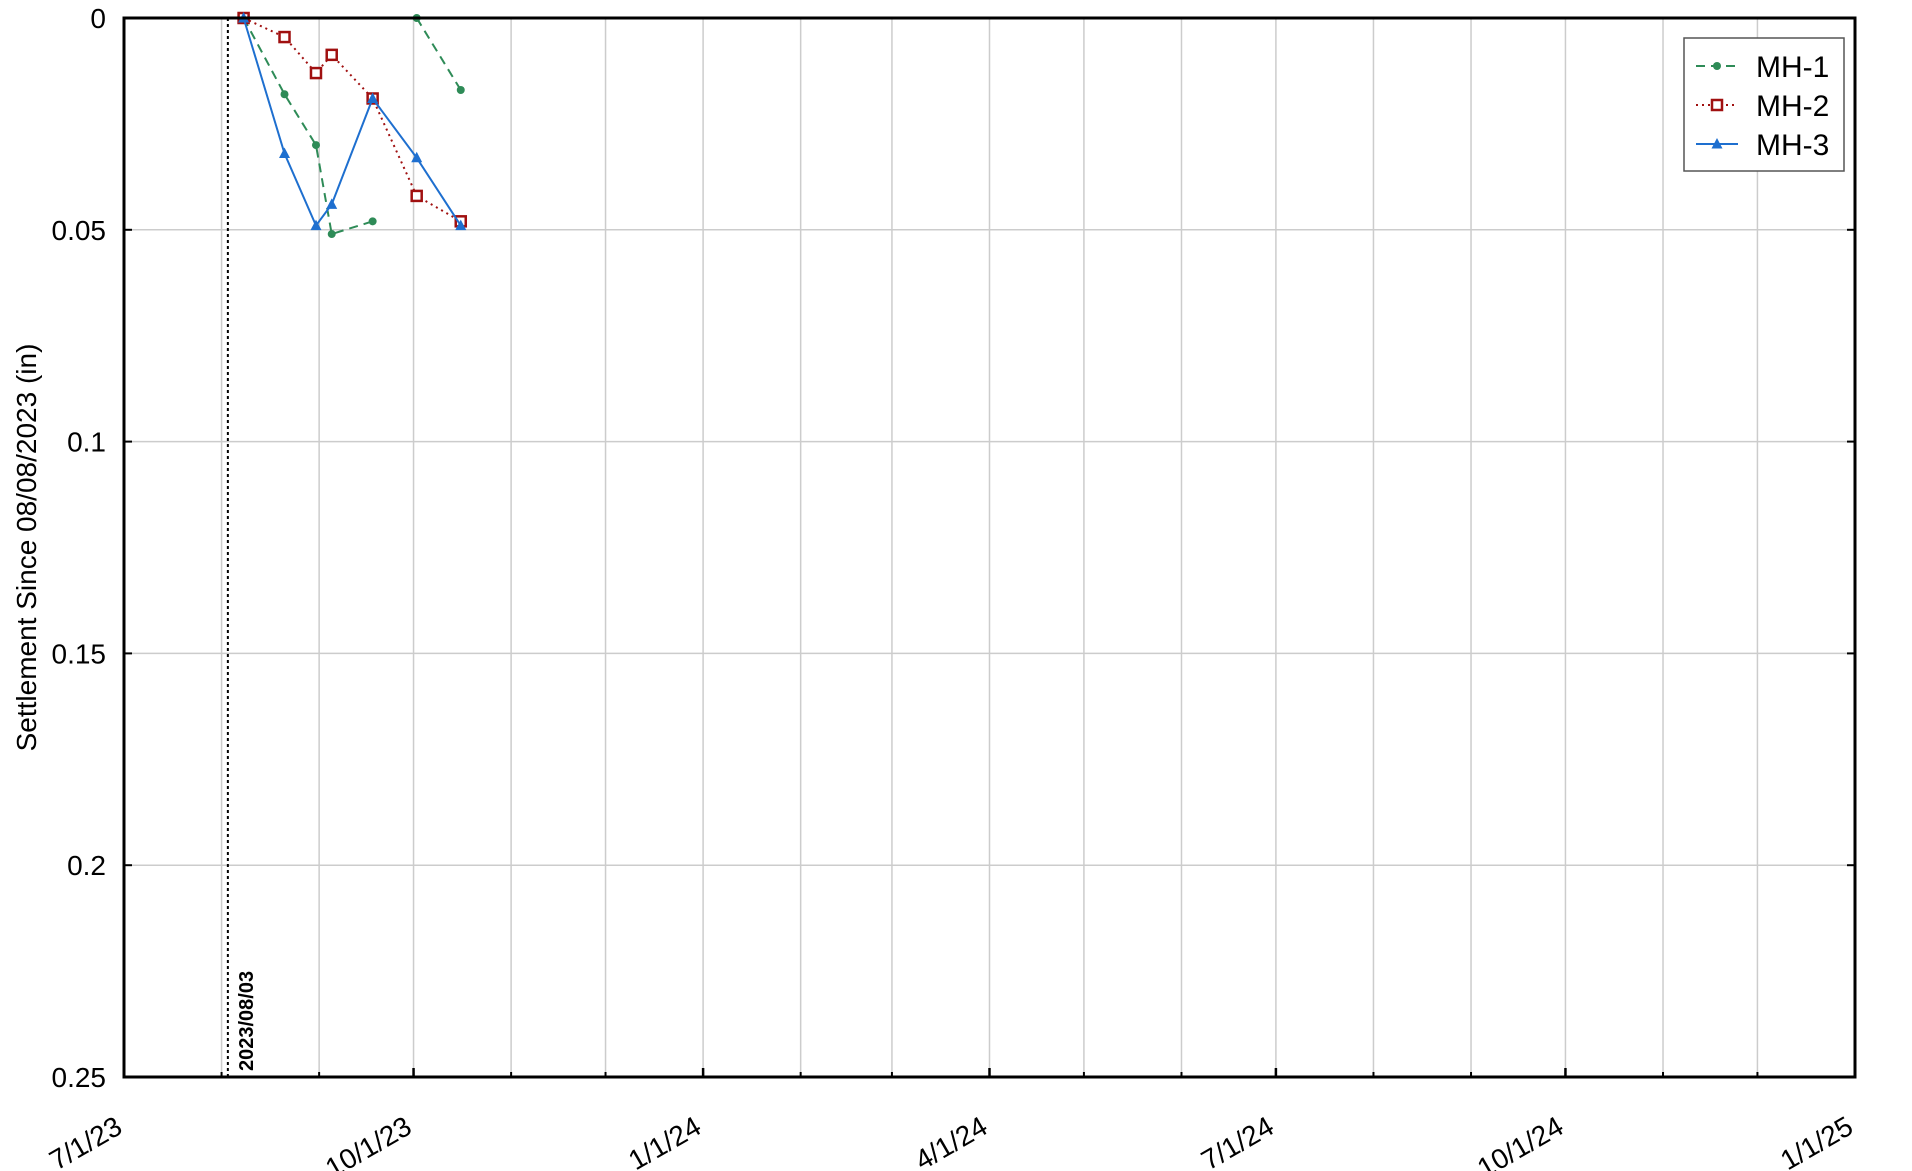  What do you see at coordinates (1237, 1140) in the screenshot?
I see `x-tick-label: 7/1/24` at bounding box center [1237, 1140].